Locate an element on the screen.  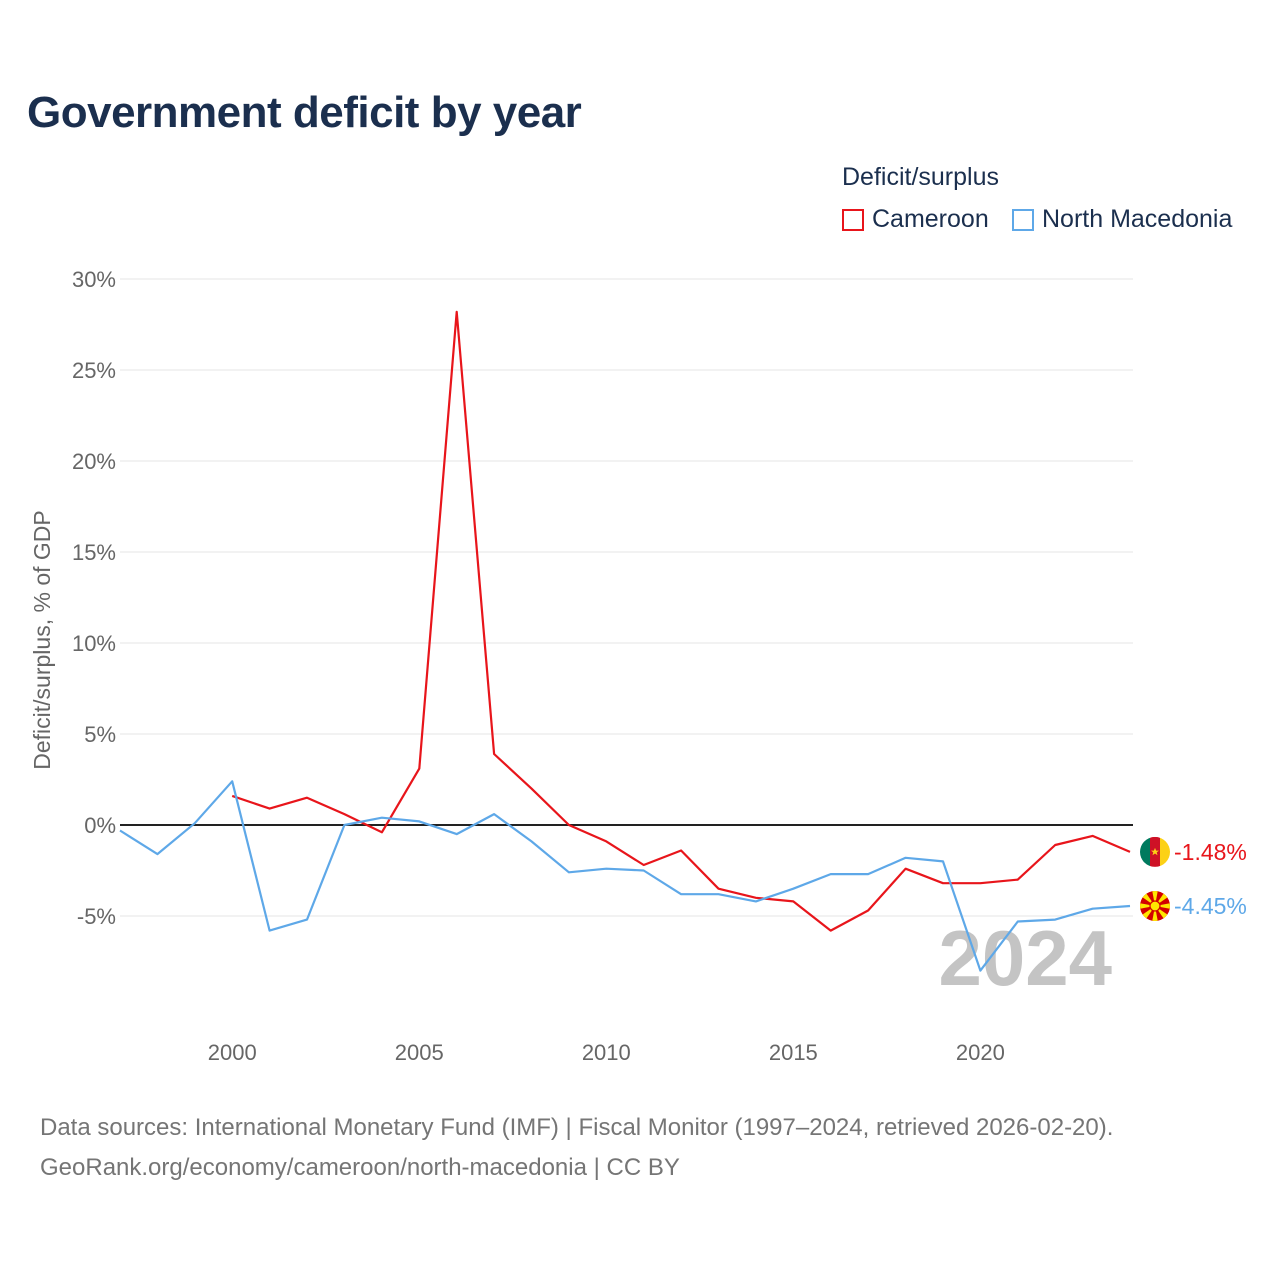
x-axis-ticks: 2000 2005 2010 2015 2020 is located at coordinates (606, 1052).